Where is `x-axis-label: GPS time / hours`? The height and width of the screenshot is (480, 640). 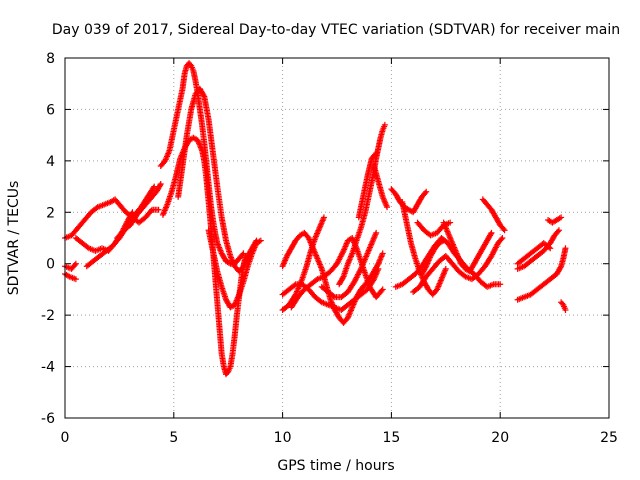 x-axis-label: GPS time / hours is located at coordinates (335, 466).